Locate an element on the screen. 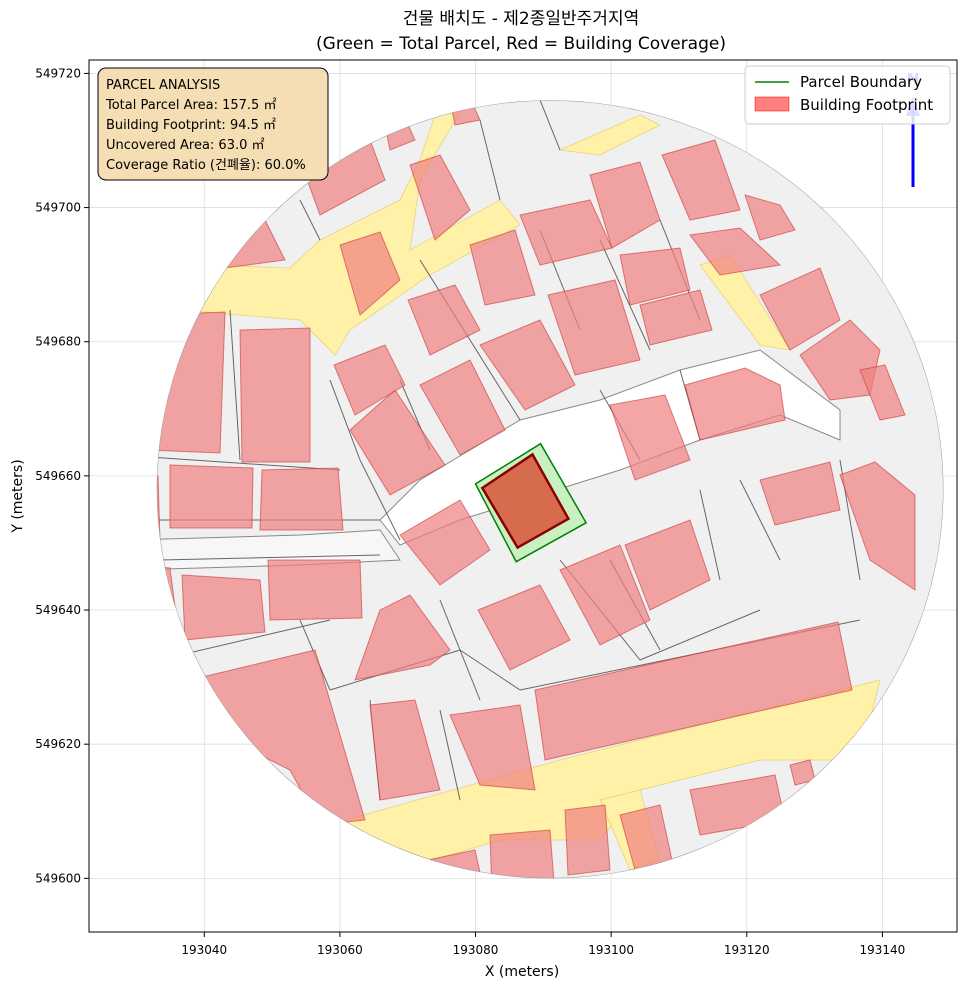 Image resolution: width=967 pixels, height=990 pixels. target-building-footprint is located at coordinates (525, 501).